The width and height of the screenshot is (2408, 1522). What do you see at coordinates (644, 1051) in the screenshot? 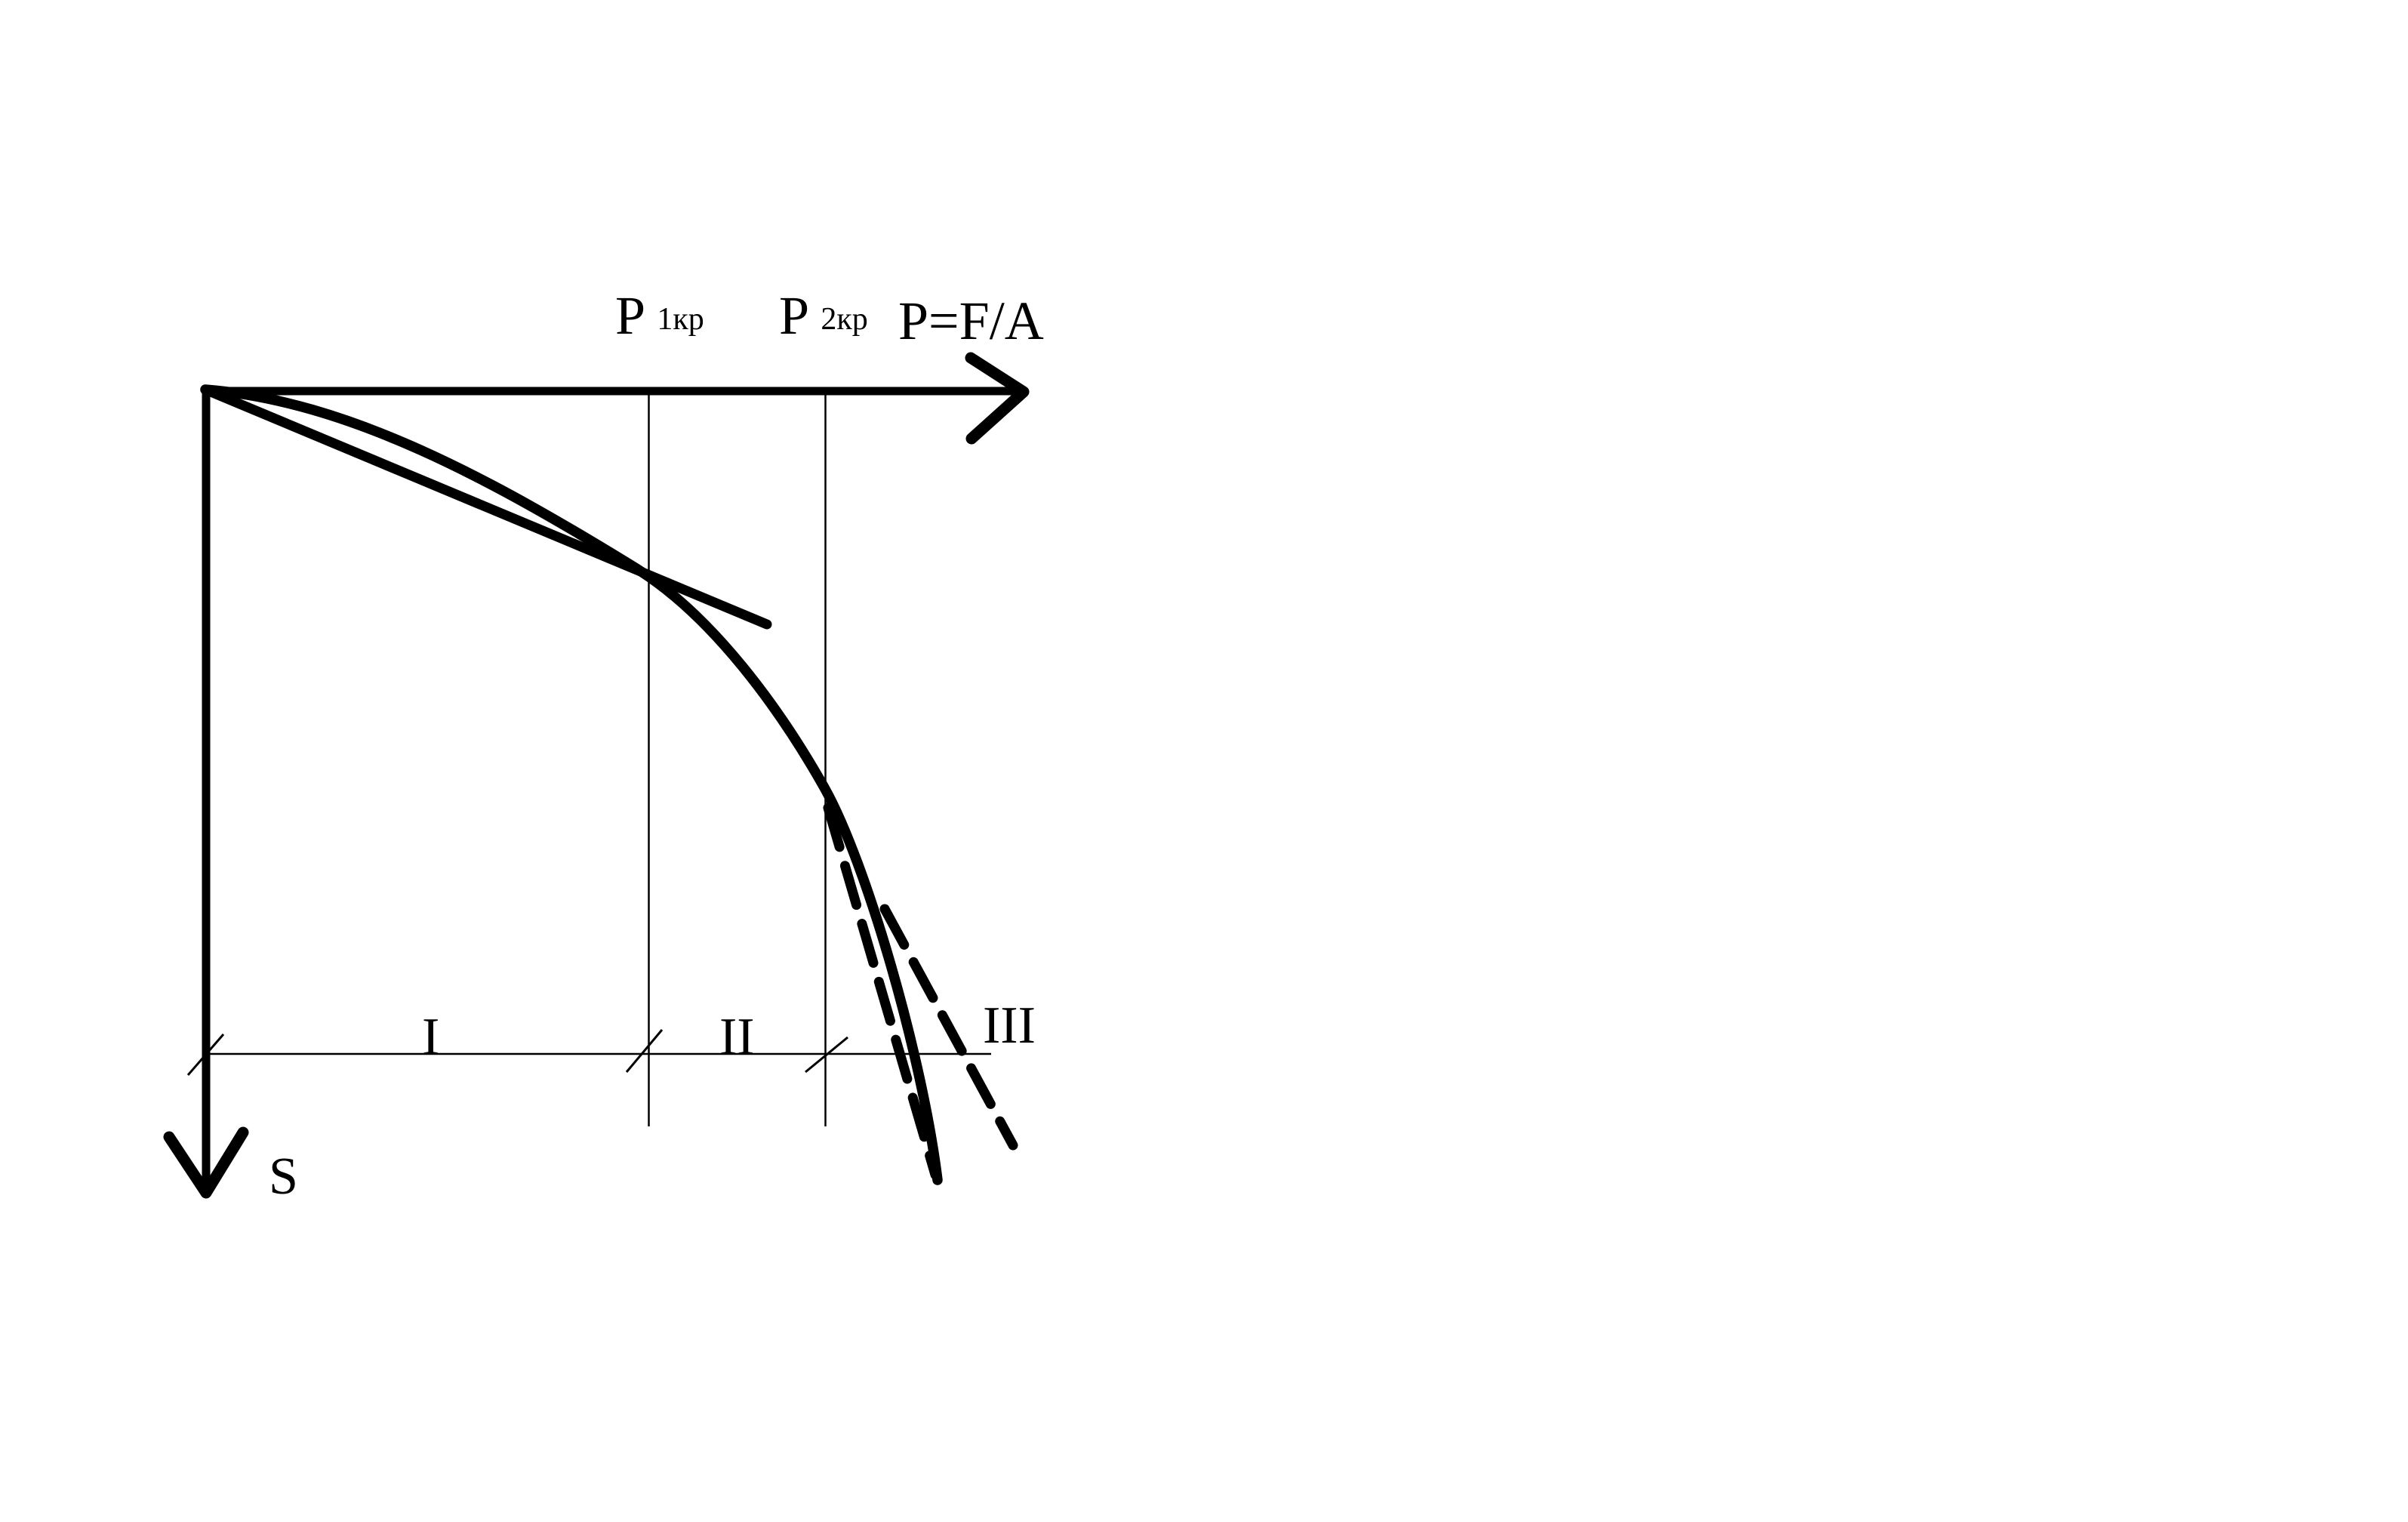
I see `dimension-tick-p1kr` at bounding box center [644, 1051].